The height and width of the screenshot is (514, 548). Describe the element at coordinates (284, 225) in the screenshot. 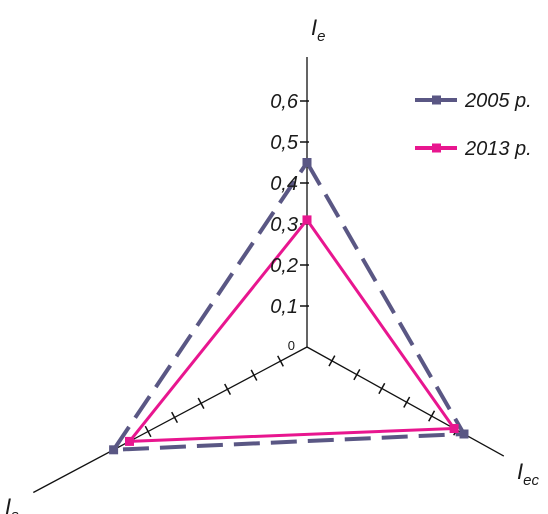

I see `tick-label: 0,3` at that location.